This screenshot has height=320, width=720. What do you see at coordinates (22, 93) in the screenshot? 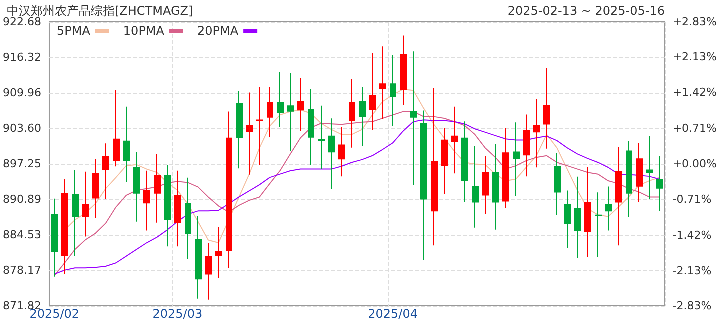
I see `y-tick-label: 909.96` at bounding box center [22, 93].